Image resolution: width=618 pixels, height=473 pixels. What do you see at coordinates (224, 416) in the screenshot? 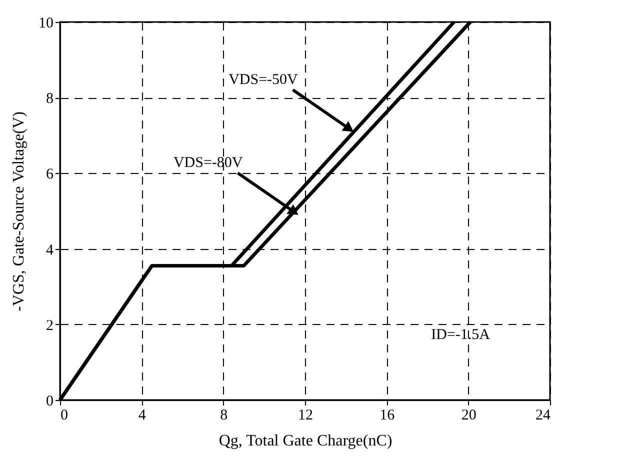
I see `x-tick-label: 8` at bounding box center [224, 416].